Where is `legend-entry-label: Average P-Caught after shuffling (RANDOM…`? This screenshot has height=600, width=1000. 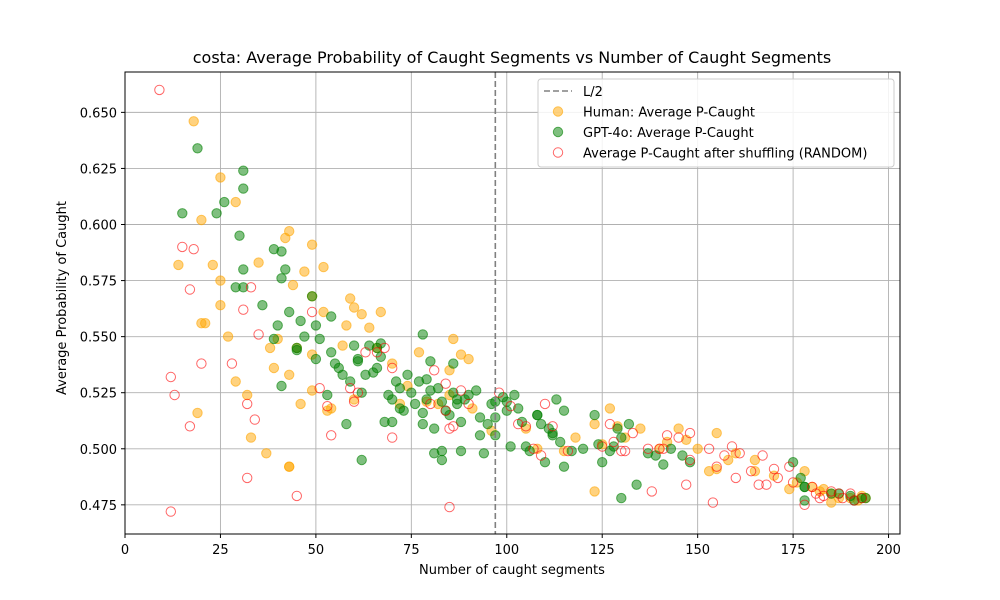
legend-entry-label: Average P-Caught after shuffling (RANDOM… is located at coordinates (725, 154).